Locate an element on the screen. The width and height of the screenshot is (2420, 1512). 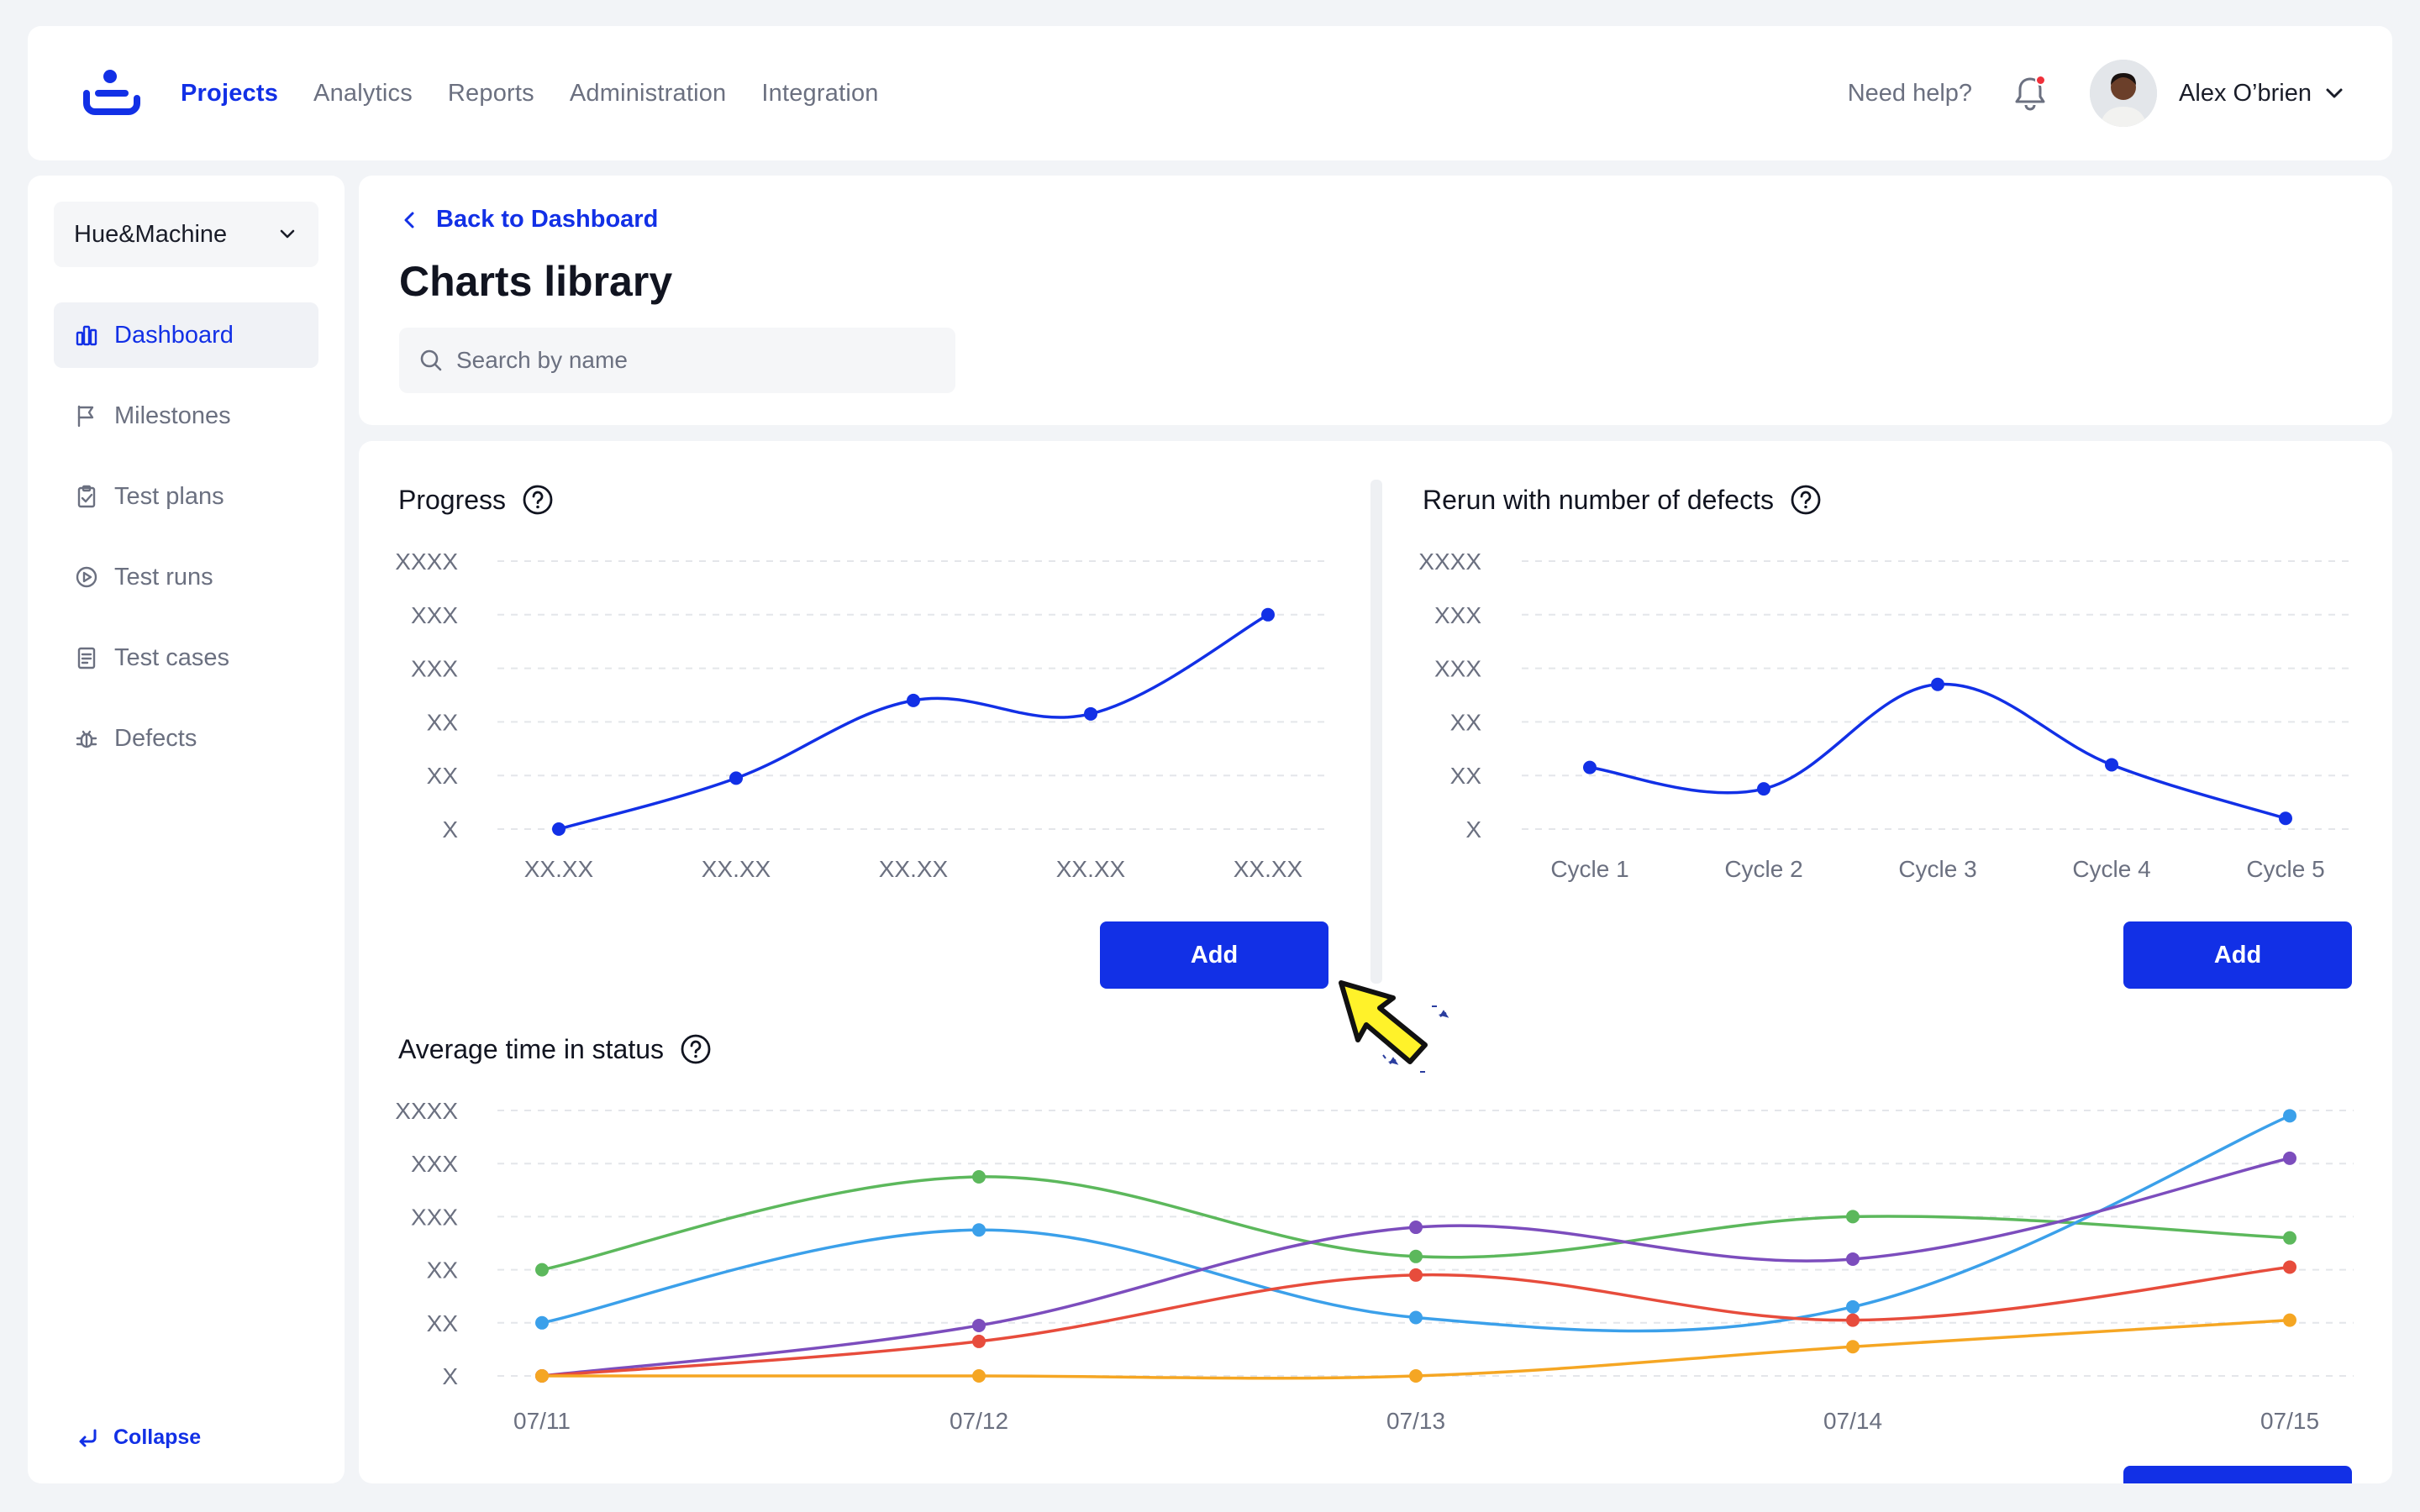
sidebar-item-test-plans: Test plans is located at coordinates (186, 496).